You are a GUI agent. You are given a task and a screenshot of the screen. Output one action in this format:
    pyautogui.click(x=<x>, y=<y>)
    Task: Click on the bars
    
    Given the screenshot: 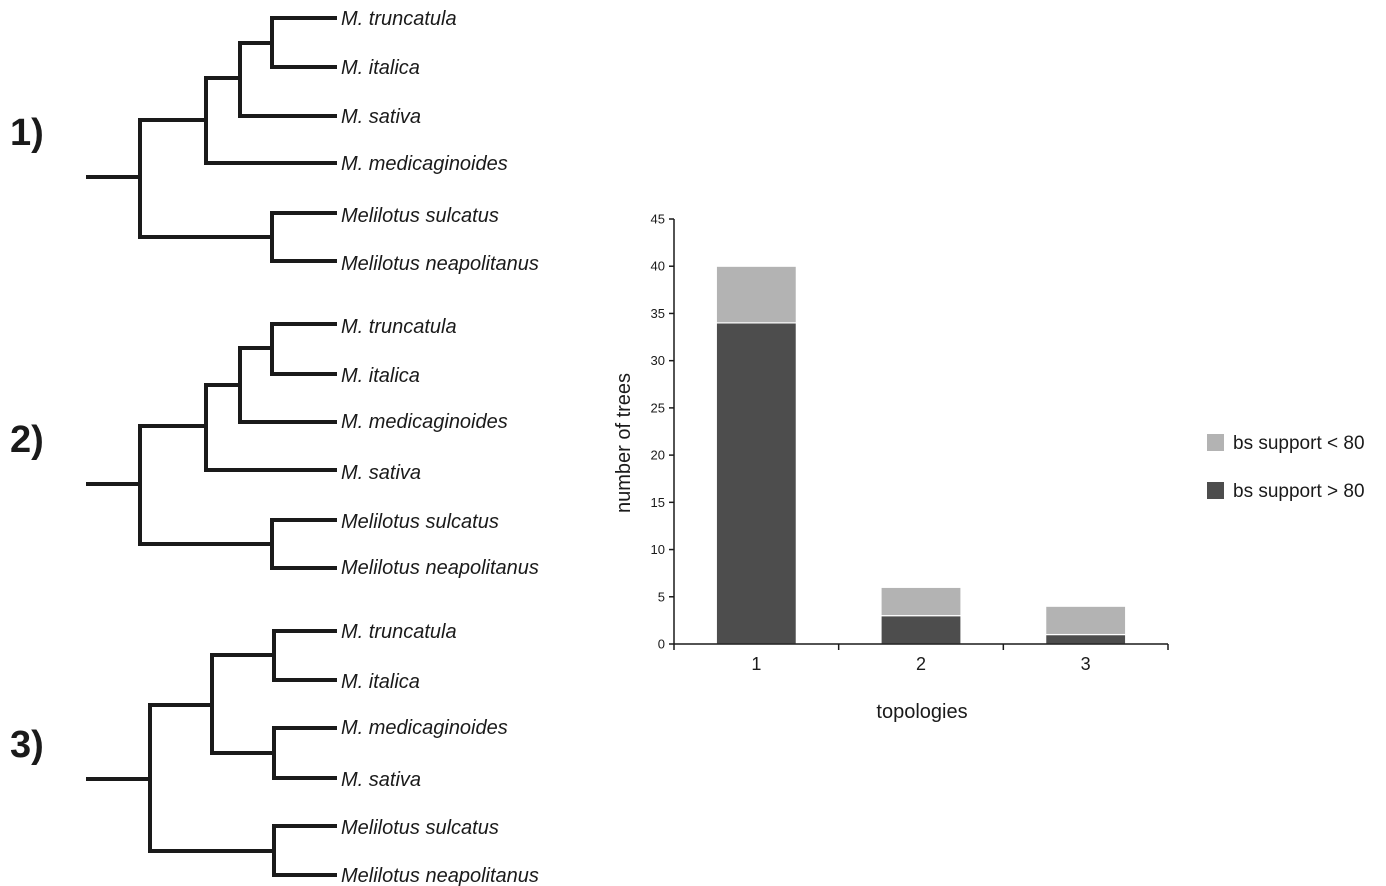 What is the action you would take?
    pyautogui.click(x=921, y=455)
    